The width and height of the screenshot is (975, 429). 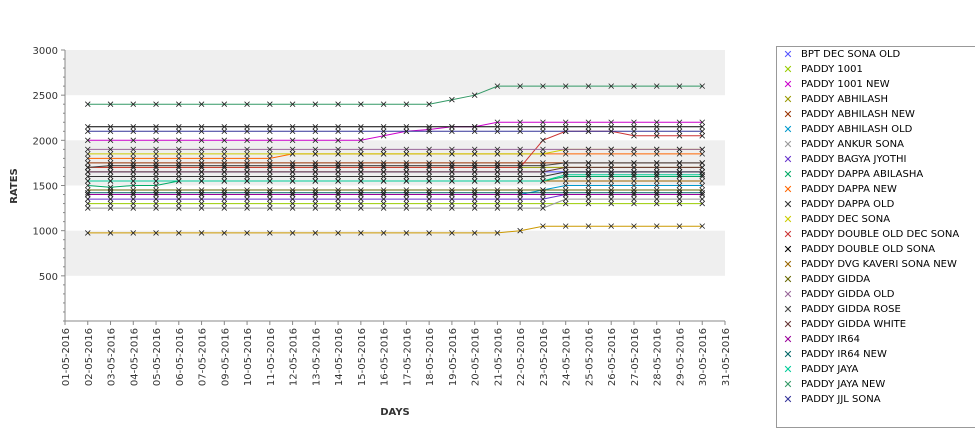 I want to click on grid-band, so click(x=395, y=73).